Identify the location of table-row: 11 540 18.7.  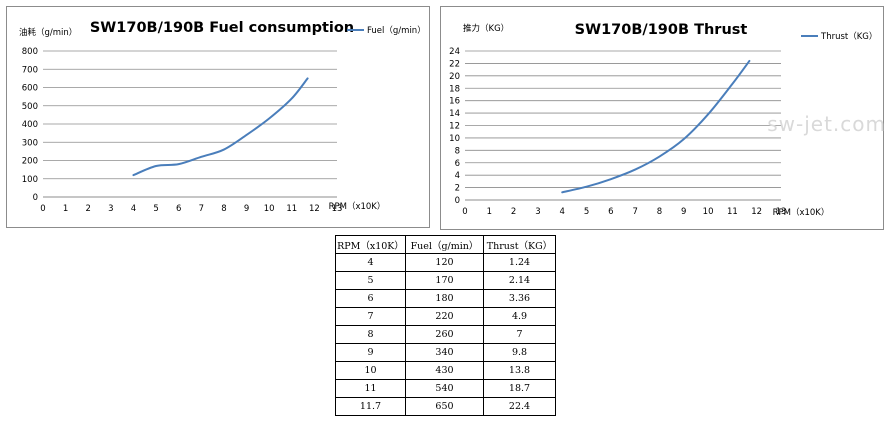
(445, 388).